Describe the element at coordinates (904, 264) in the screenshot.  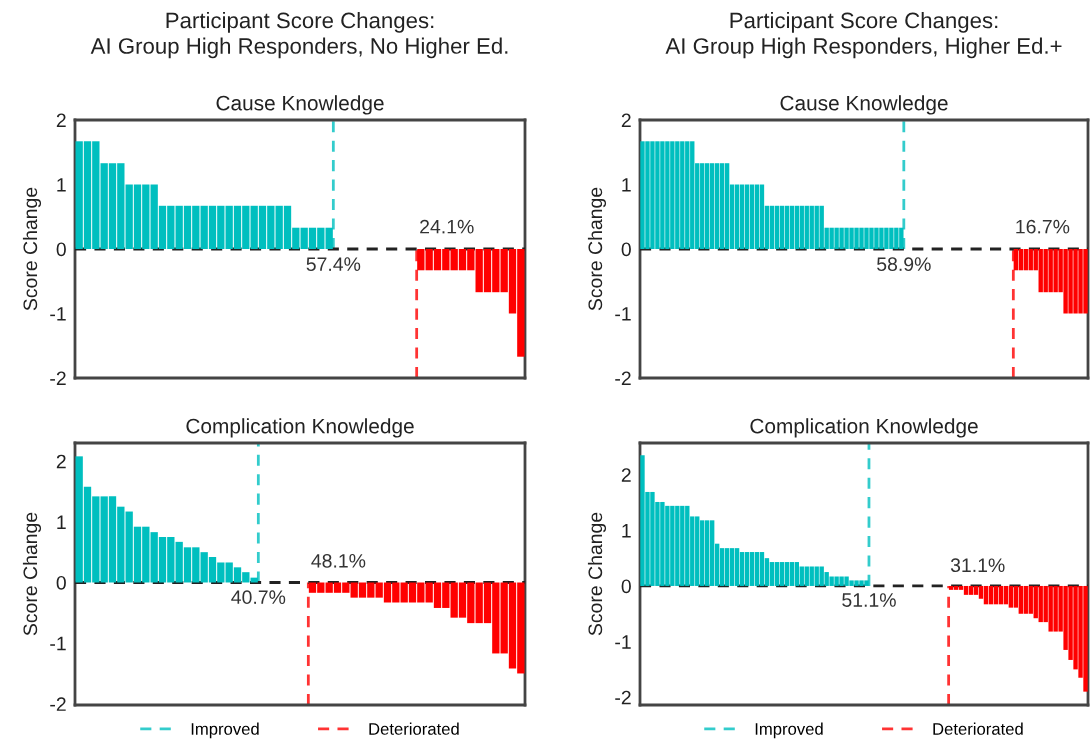
I see `annotation: 58.9%` at that location.